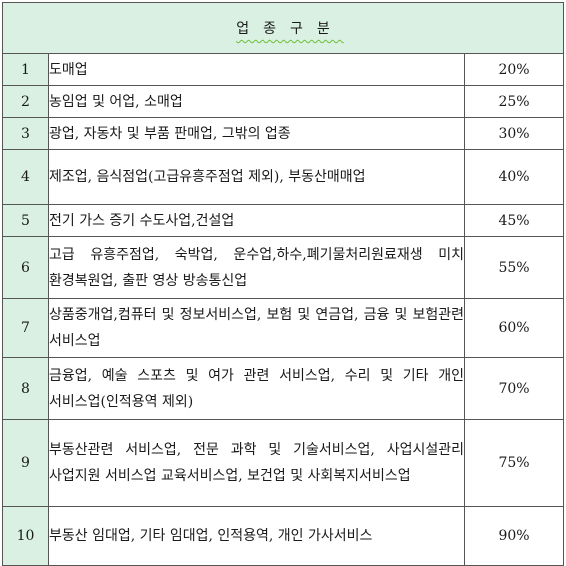 The image size is (566, 566). What do you see at coordinates (256, 69) in the screenshot?
I see `business-type: 도매업` at bounding box center [256, 69].